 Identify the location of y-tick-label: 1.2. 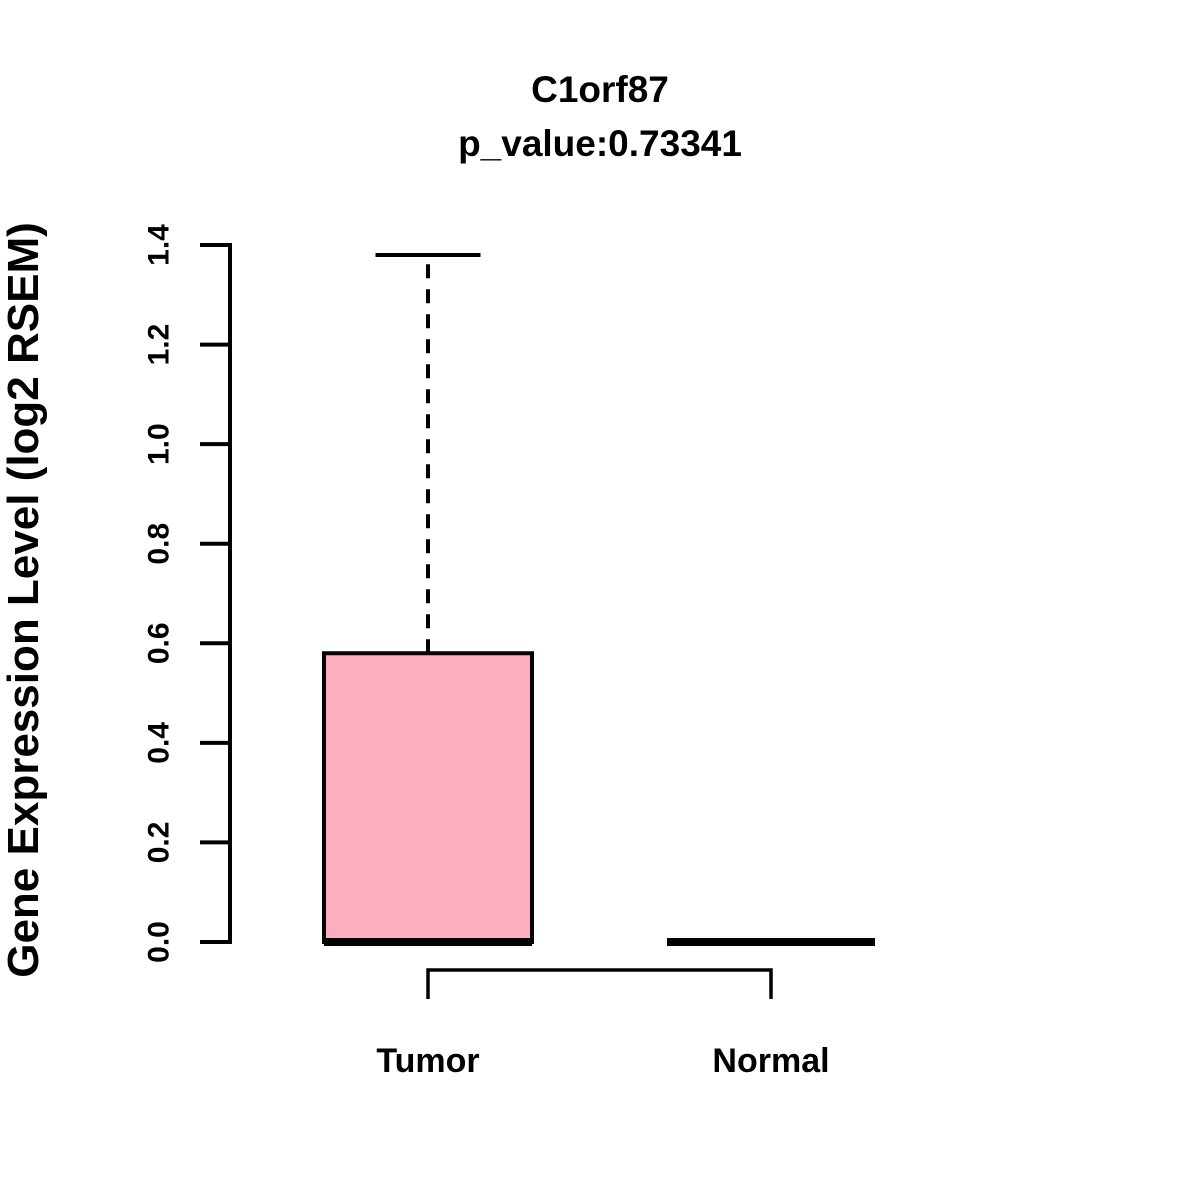
(159, 345).